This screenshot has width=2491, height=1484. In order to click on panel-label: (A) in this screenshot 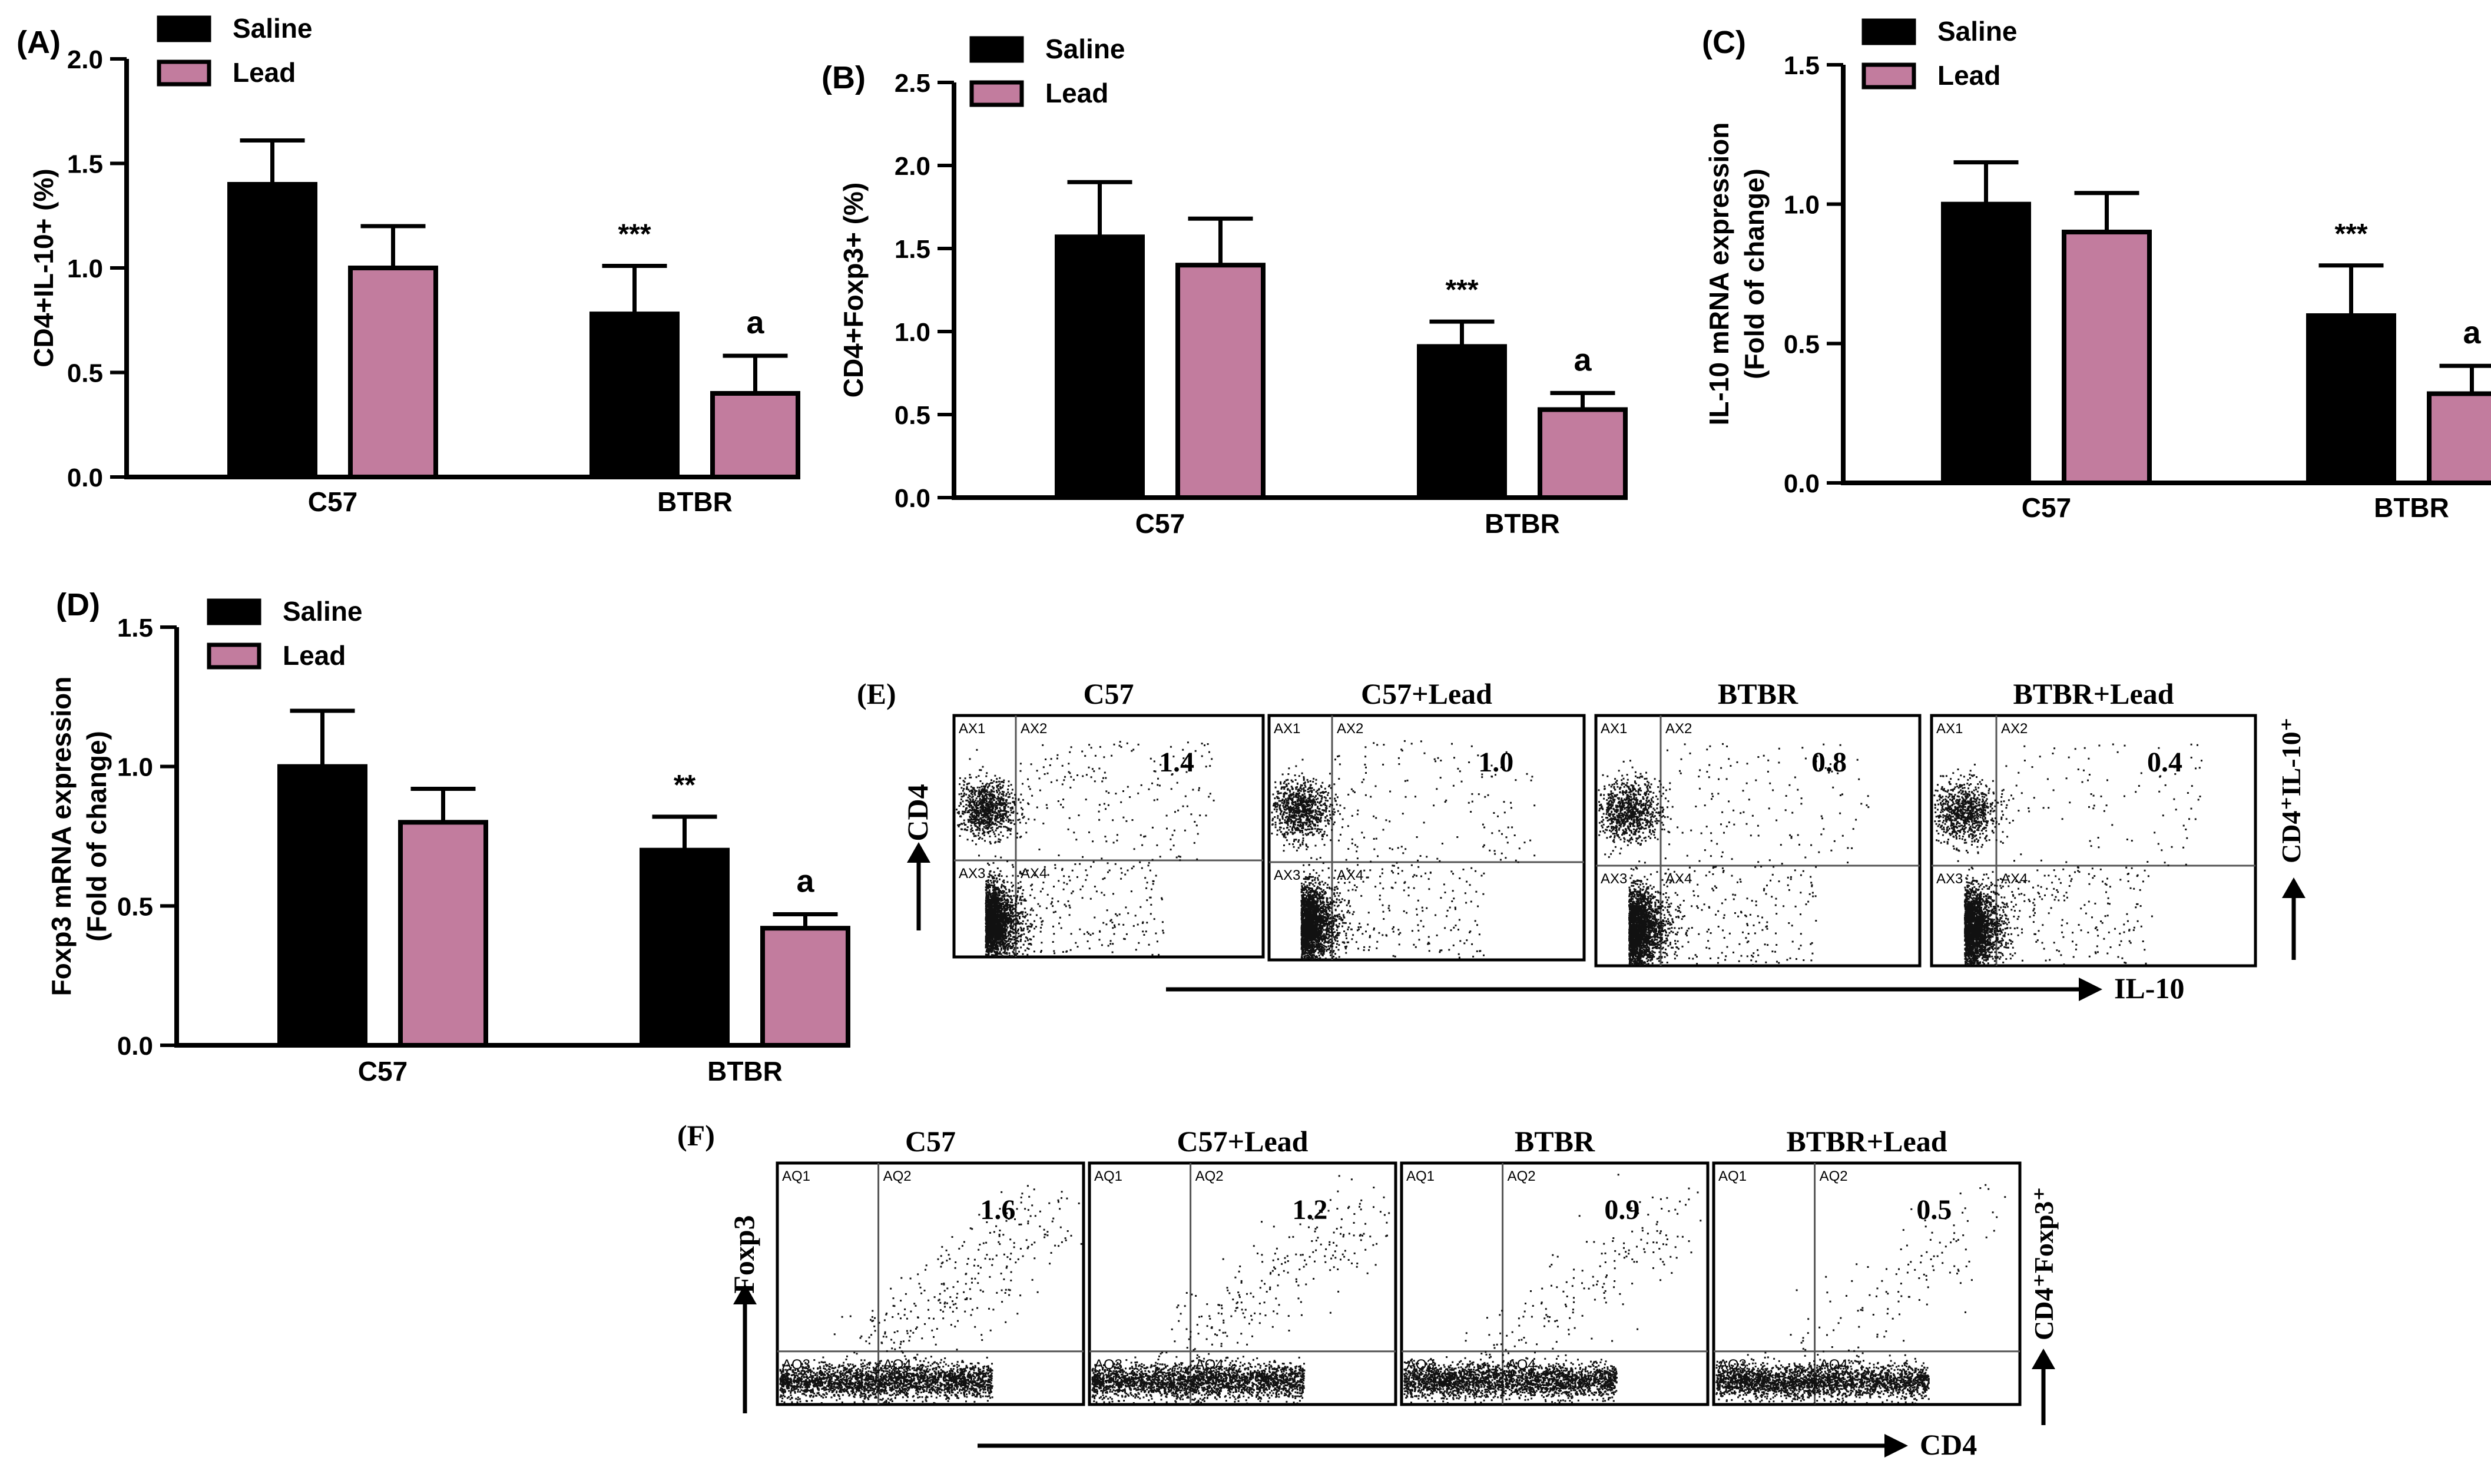, I will do `click(38, 42)`.